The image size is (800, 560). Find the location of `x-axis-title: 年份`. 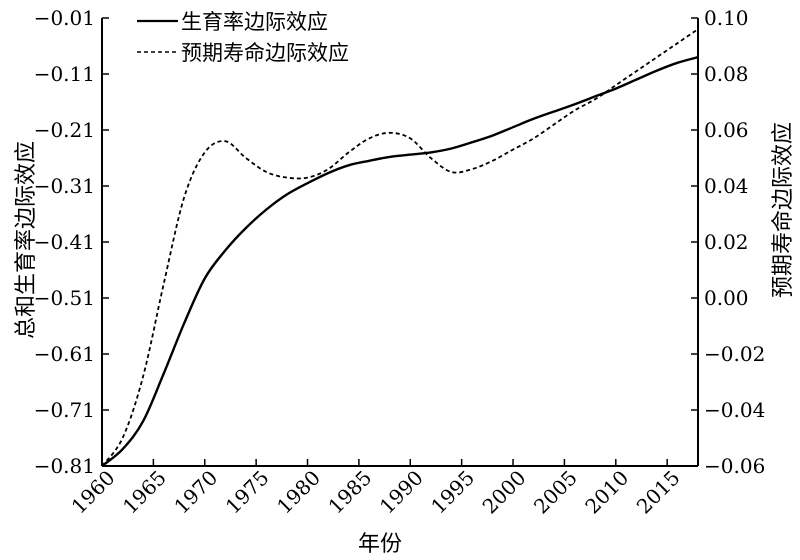

x-axis-title: 年份 is located at coordinates (380, 544).